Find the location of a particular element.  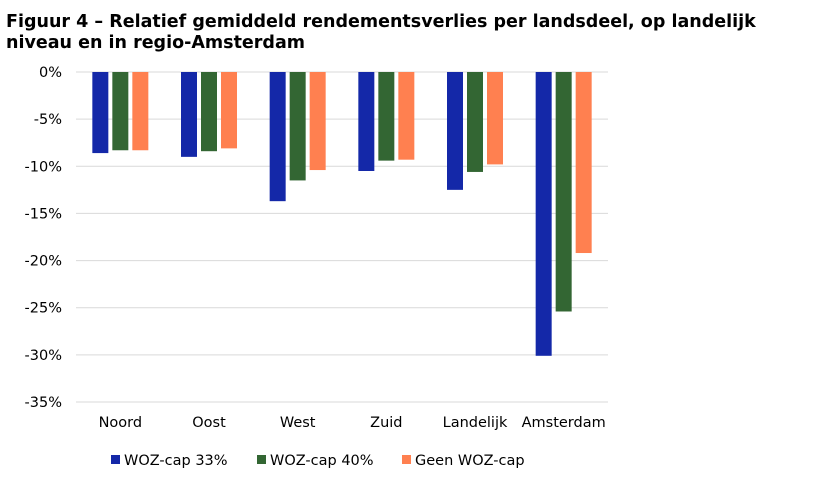

legend-label: WOZ-cap 33% is located at coordinates (176, 461).